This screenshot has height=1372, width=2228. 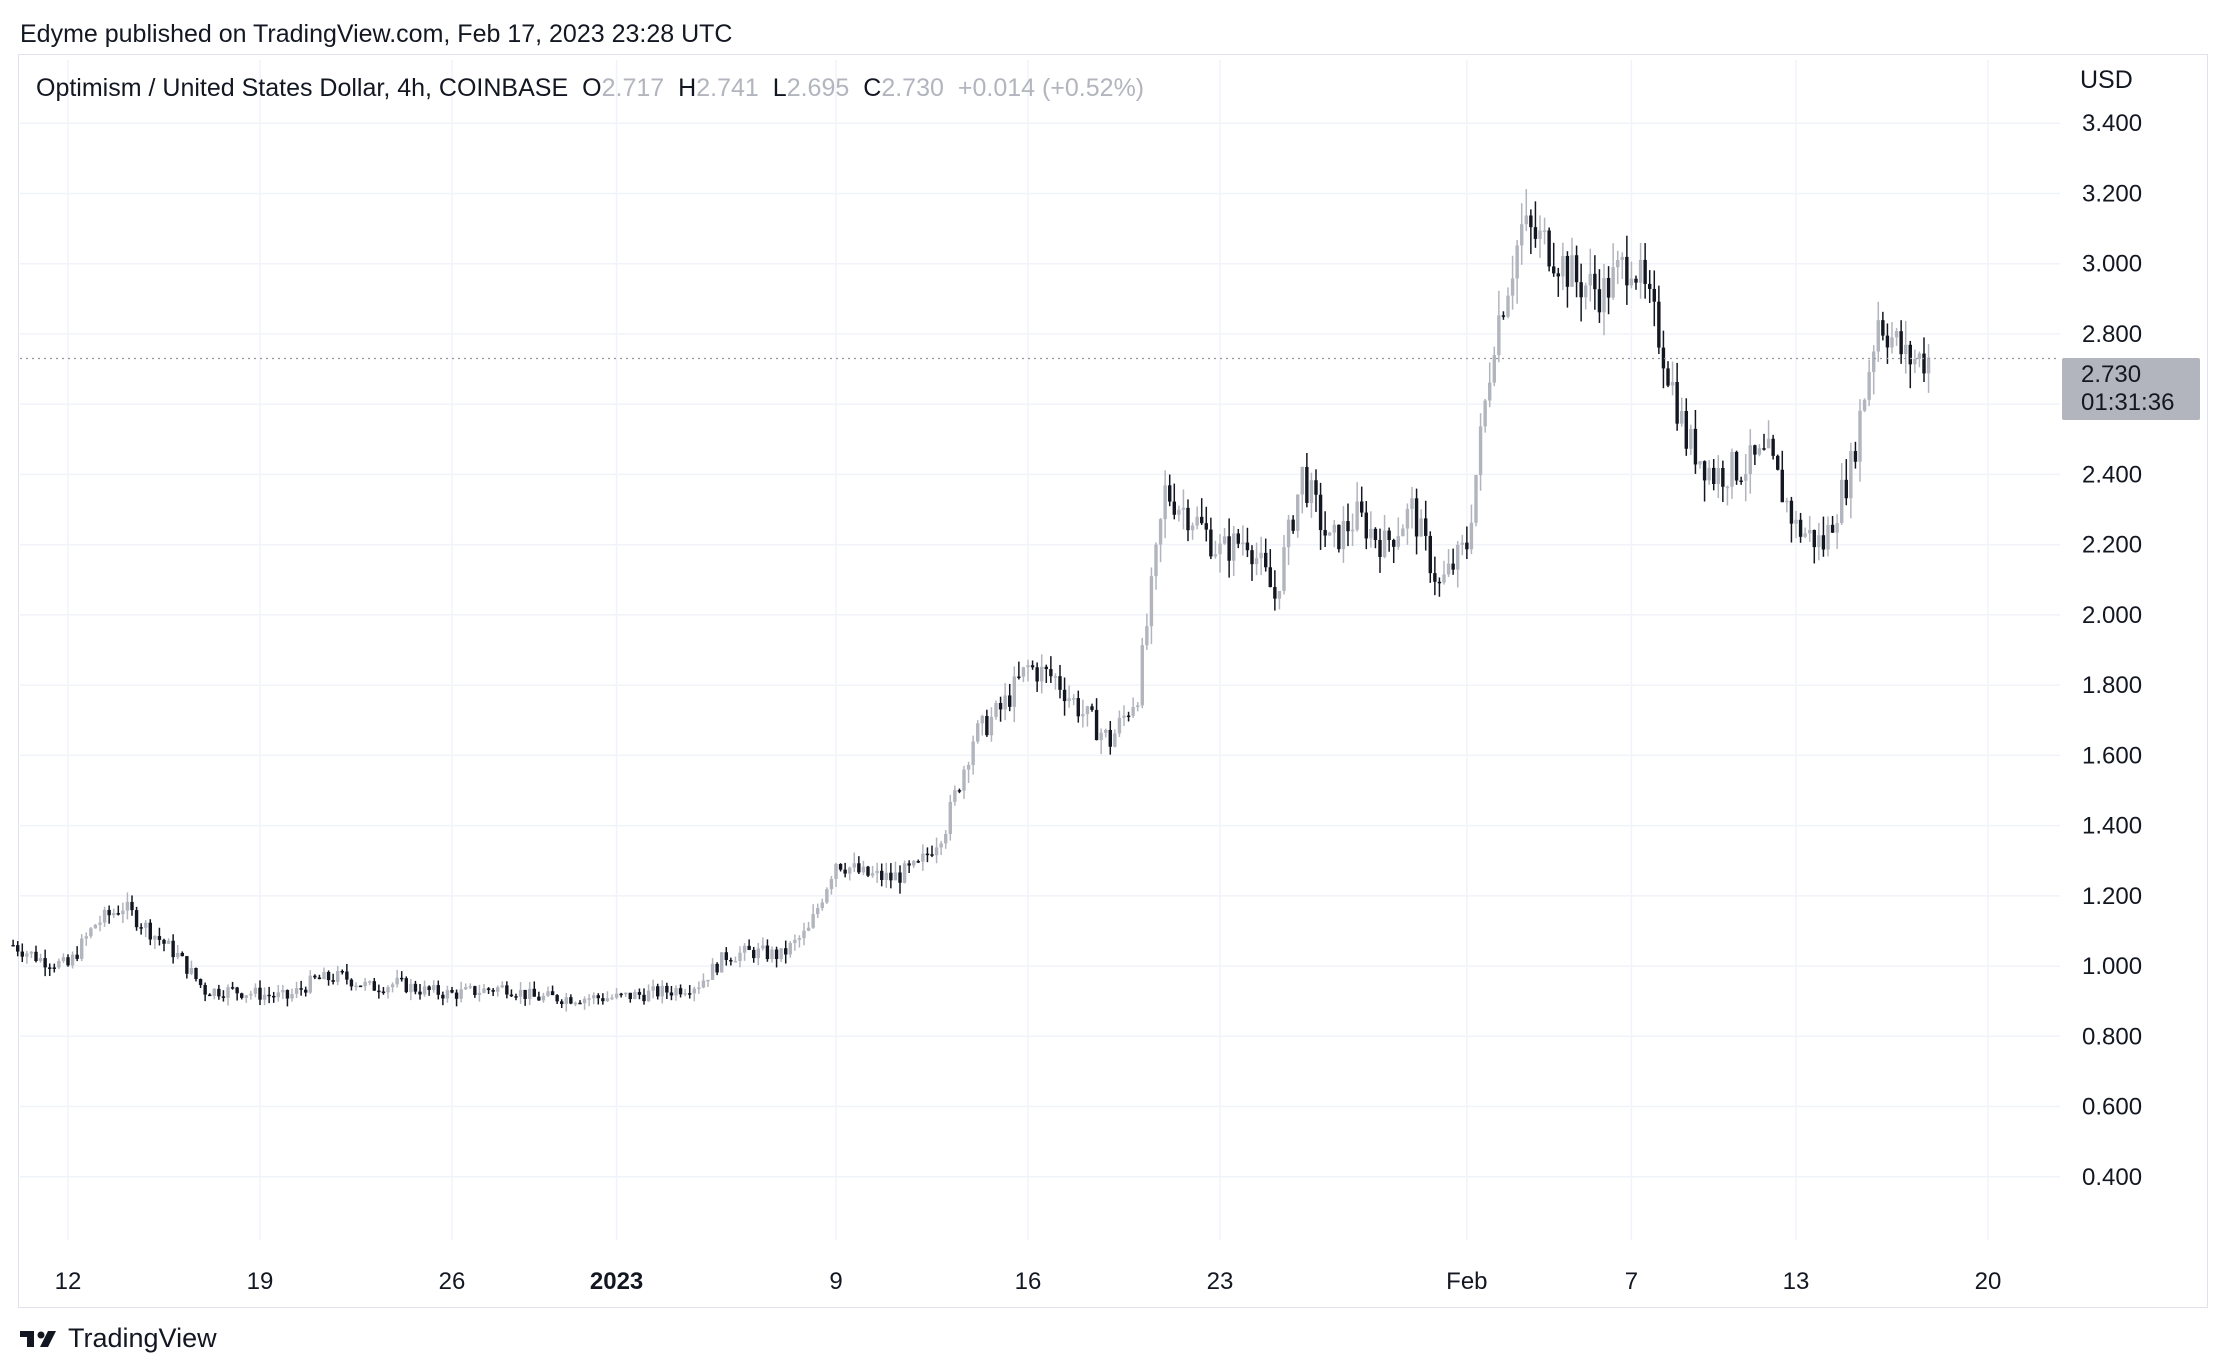 What do you see at coordinates (912, 88) in the screenshot?
I see `close-value: 2.730` at bounding box center [912, 88].